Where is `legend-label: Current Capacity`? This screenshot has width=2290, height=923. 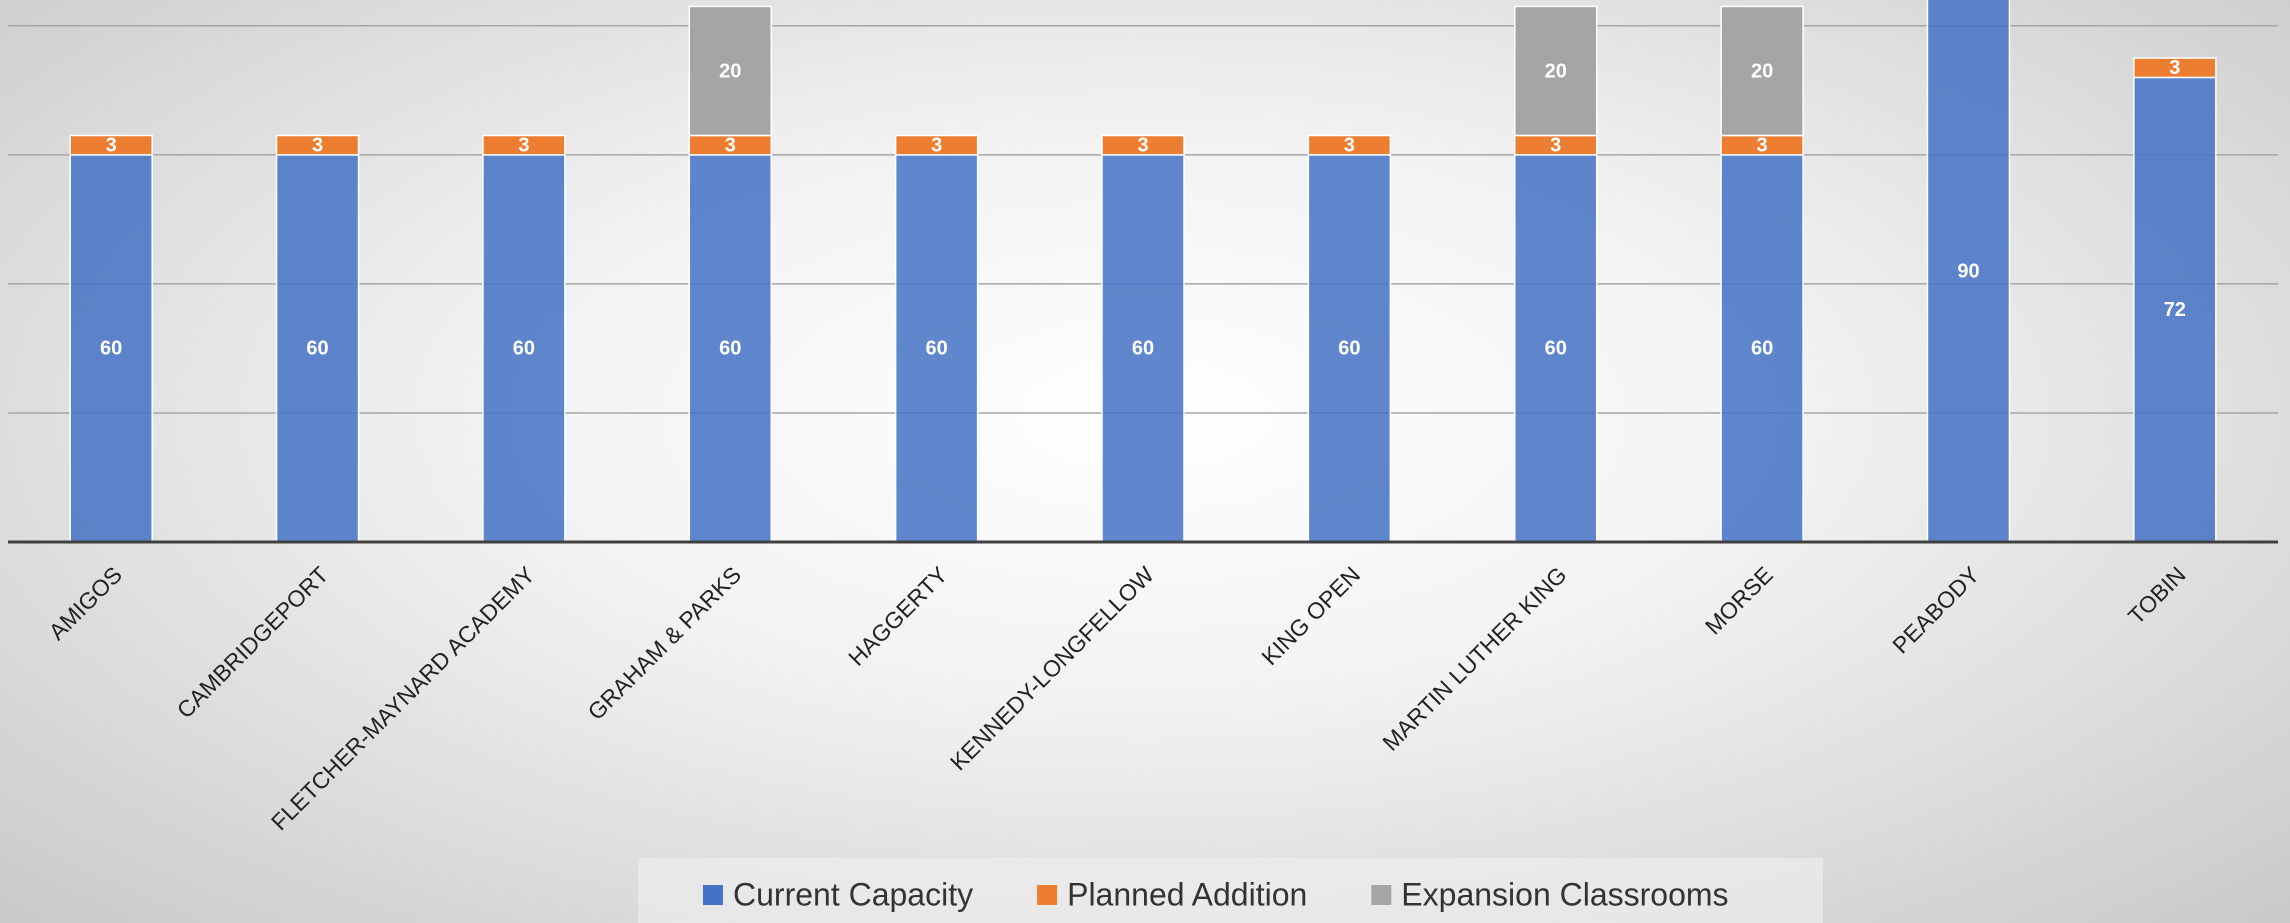 legend-label: Current Capacity is located at coordinates (853, 894).